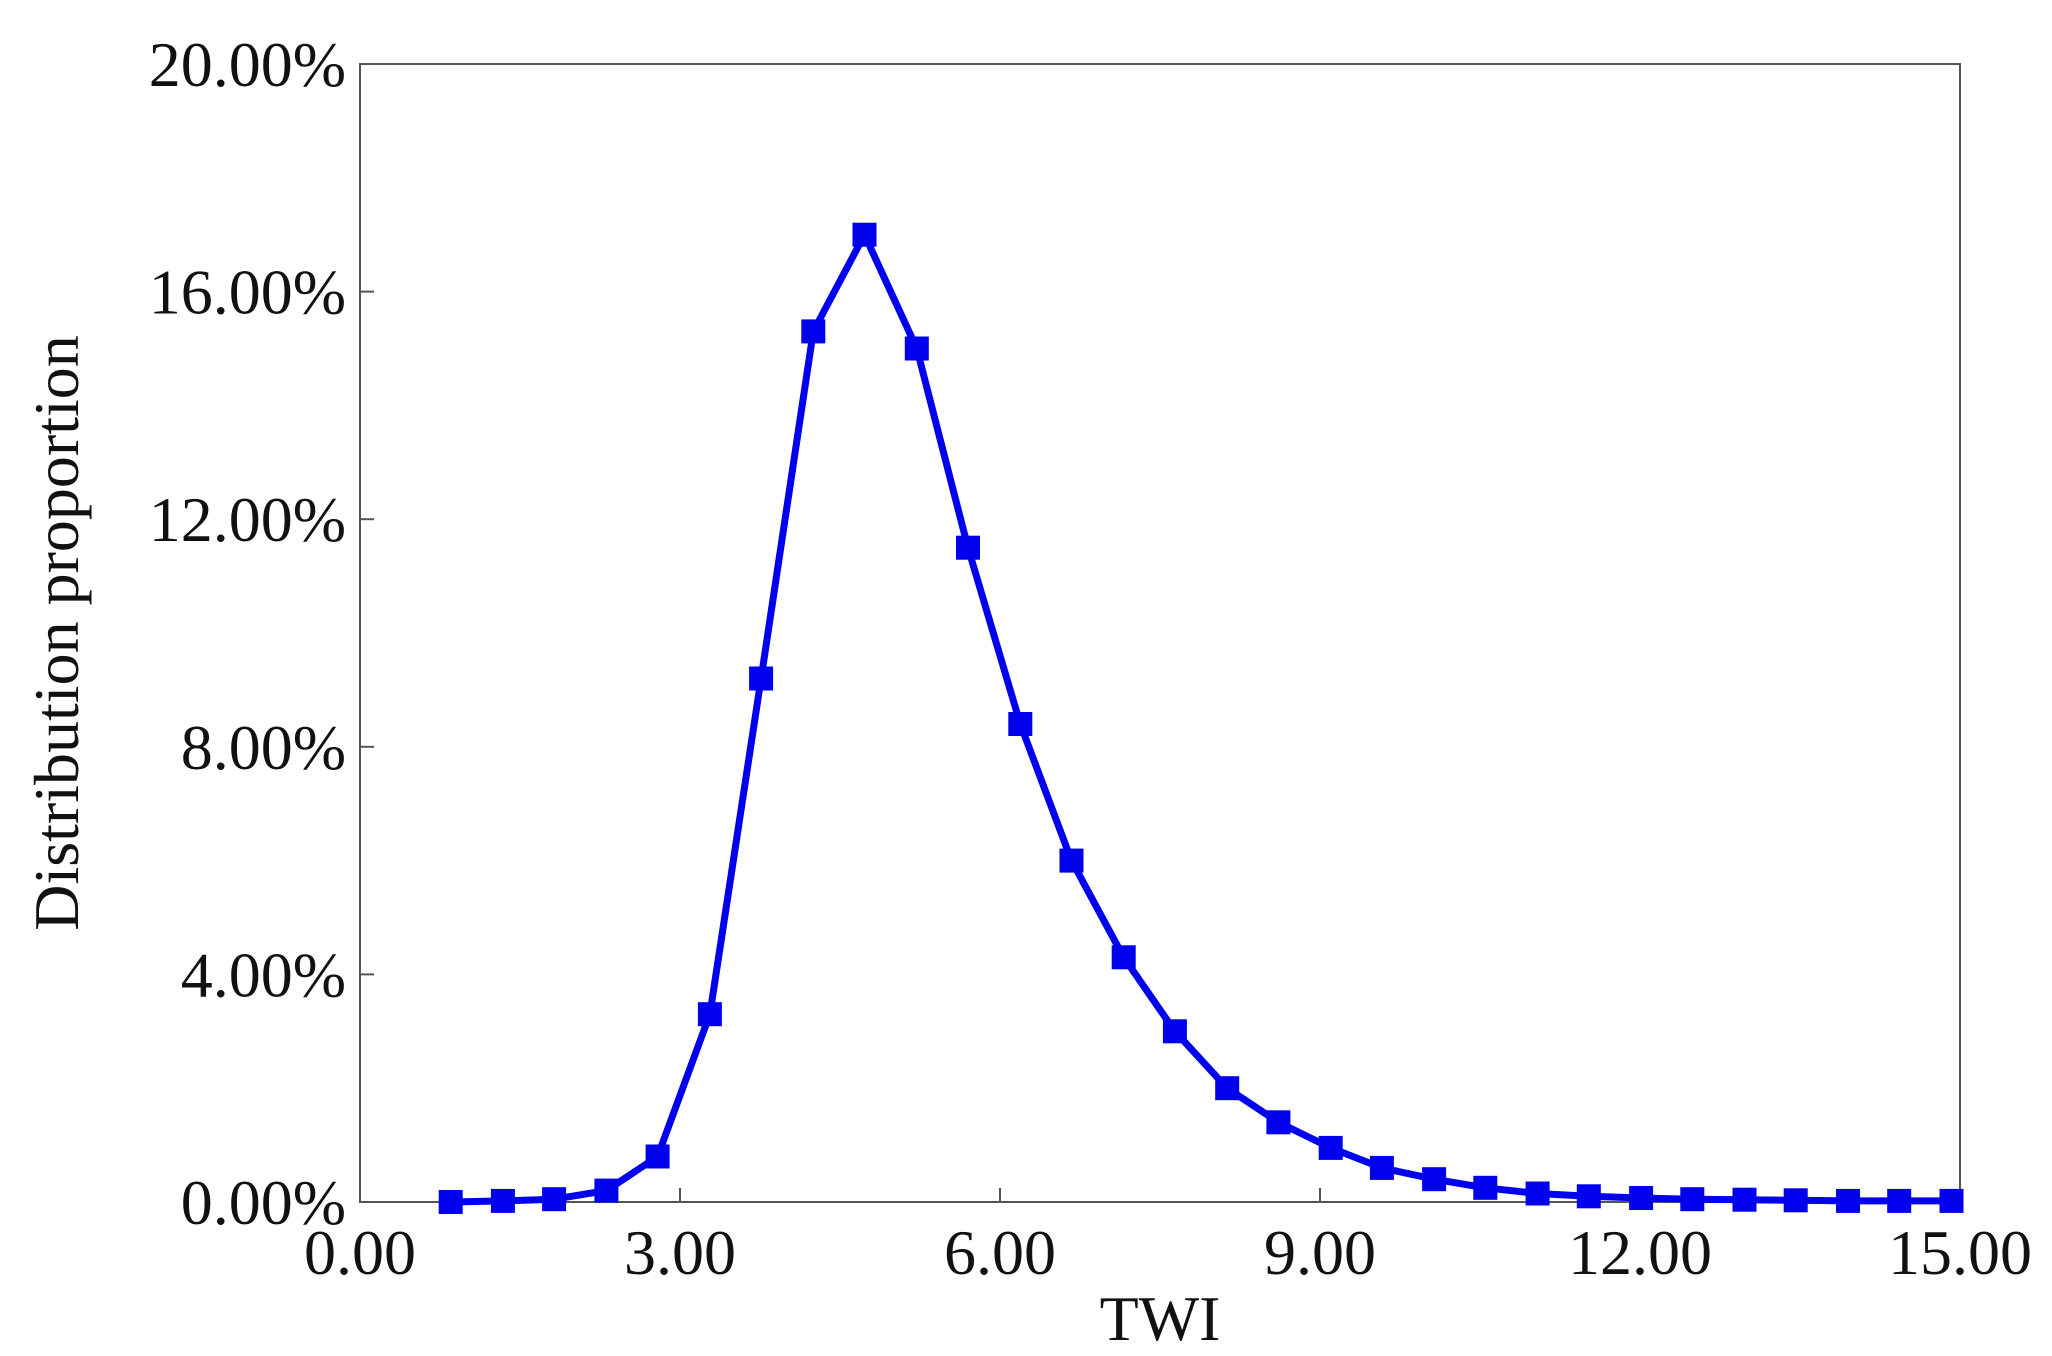  What do you see at coordinates (1640, 1252) in the screenshot?
I see `x-tick-label: 12.00` at bounding box center [1640, 1252].